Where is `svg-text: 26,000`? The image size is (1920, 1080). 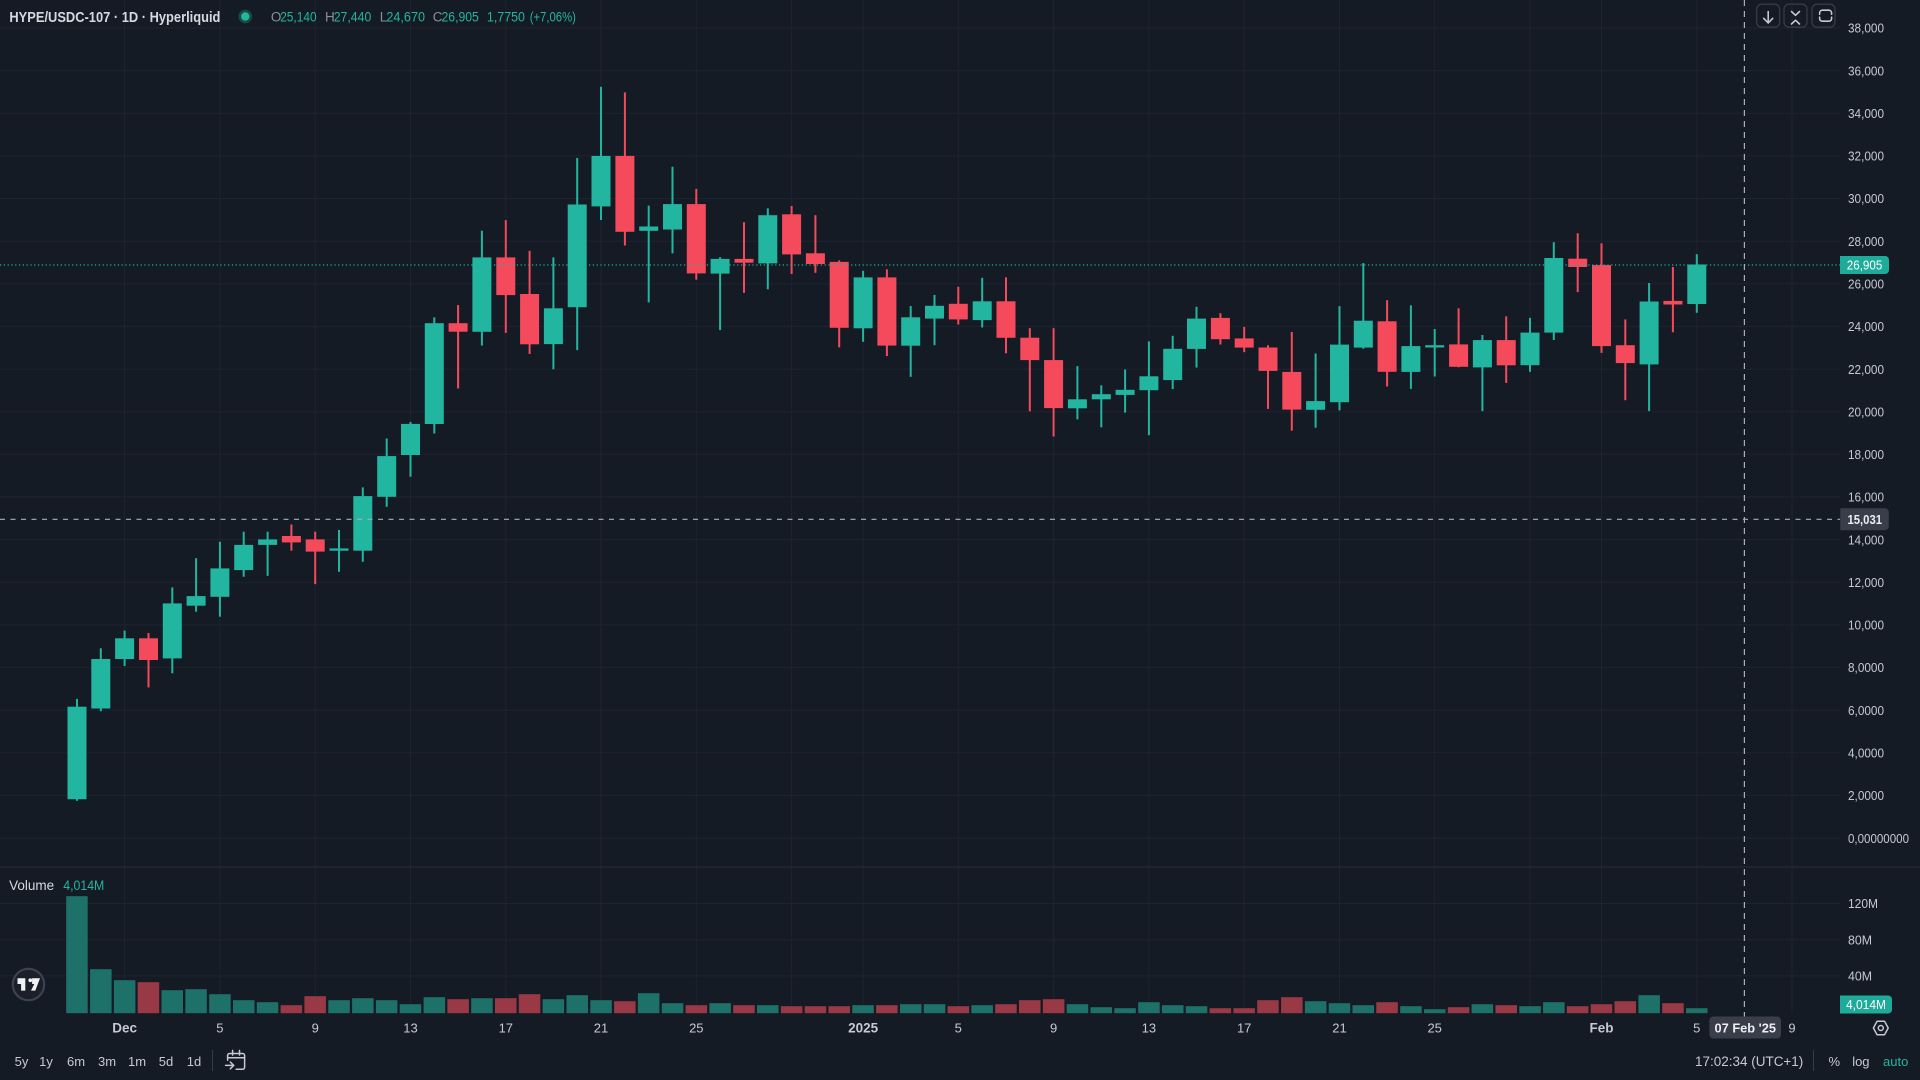
svg-text: 26,000 is located at coordinates (1866, 284).